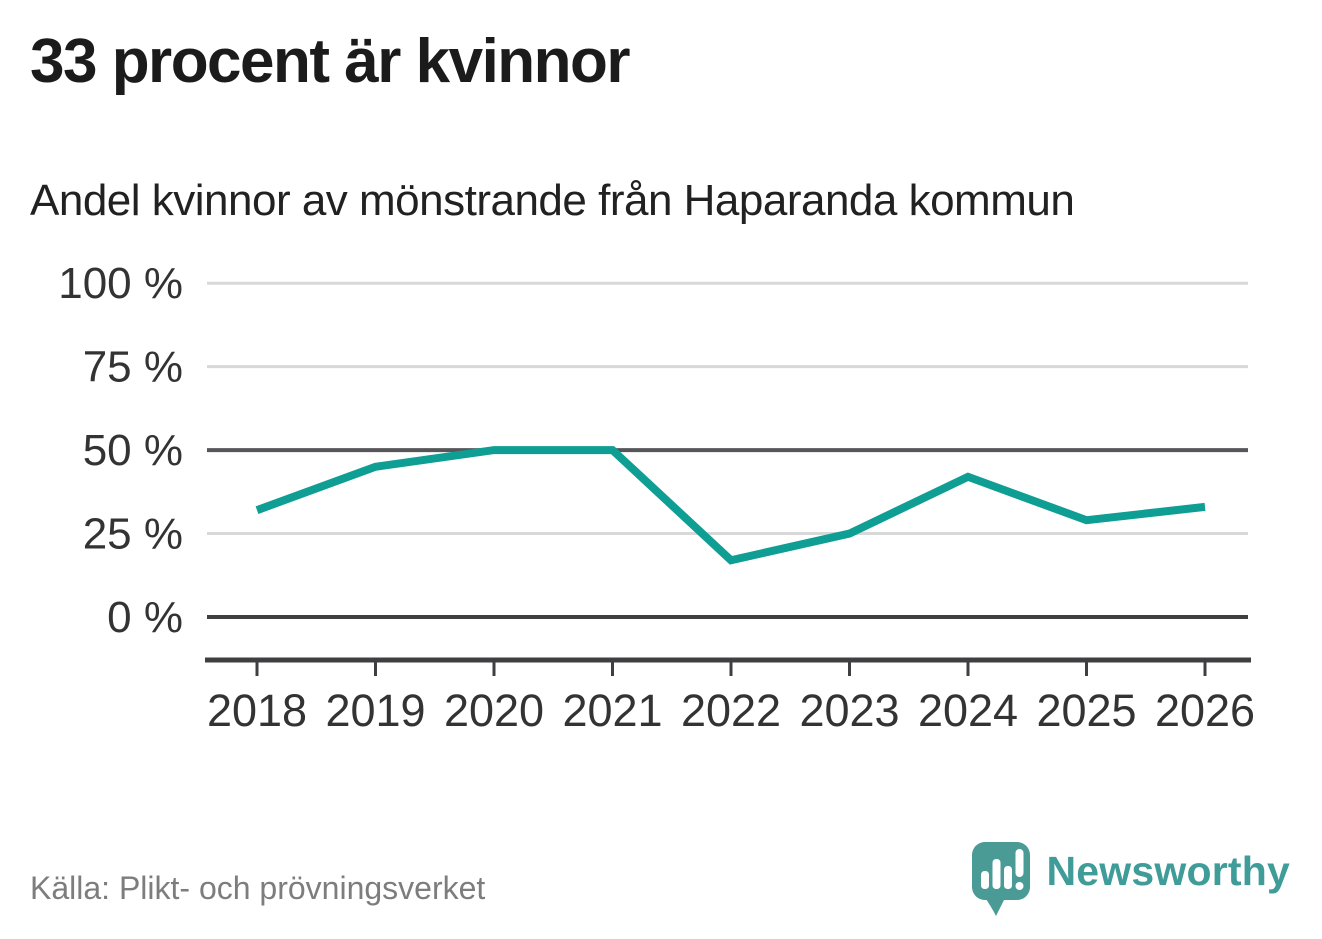  Describe the element at coordinates (1019, 886) in the screenshot. I see `logo-exclamation-dot` at that location.